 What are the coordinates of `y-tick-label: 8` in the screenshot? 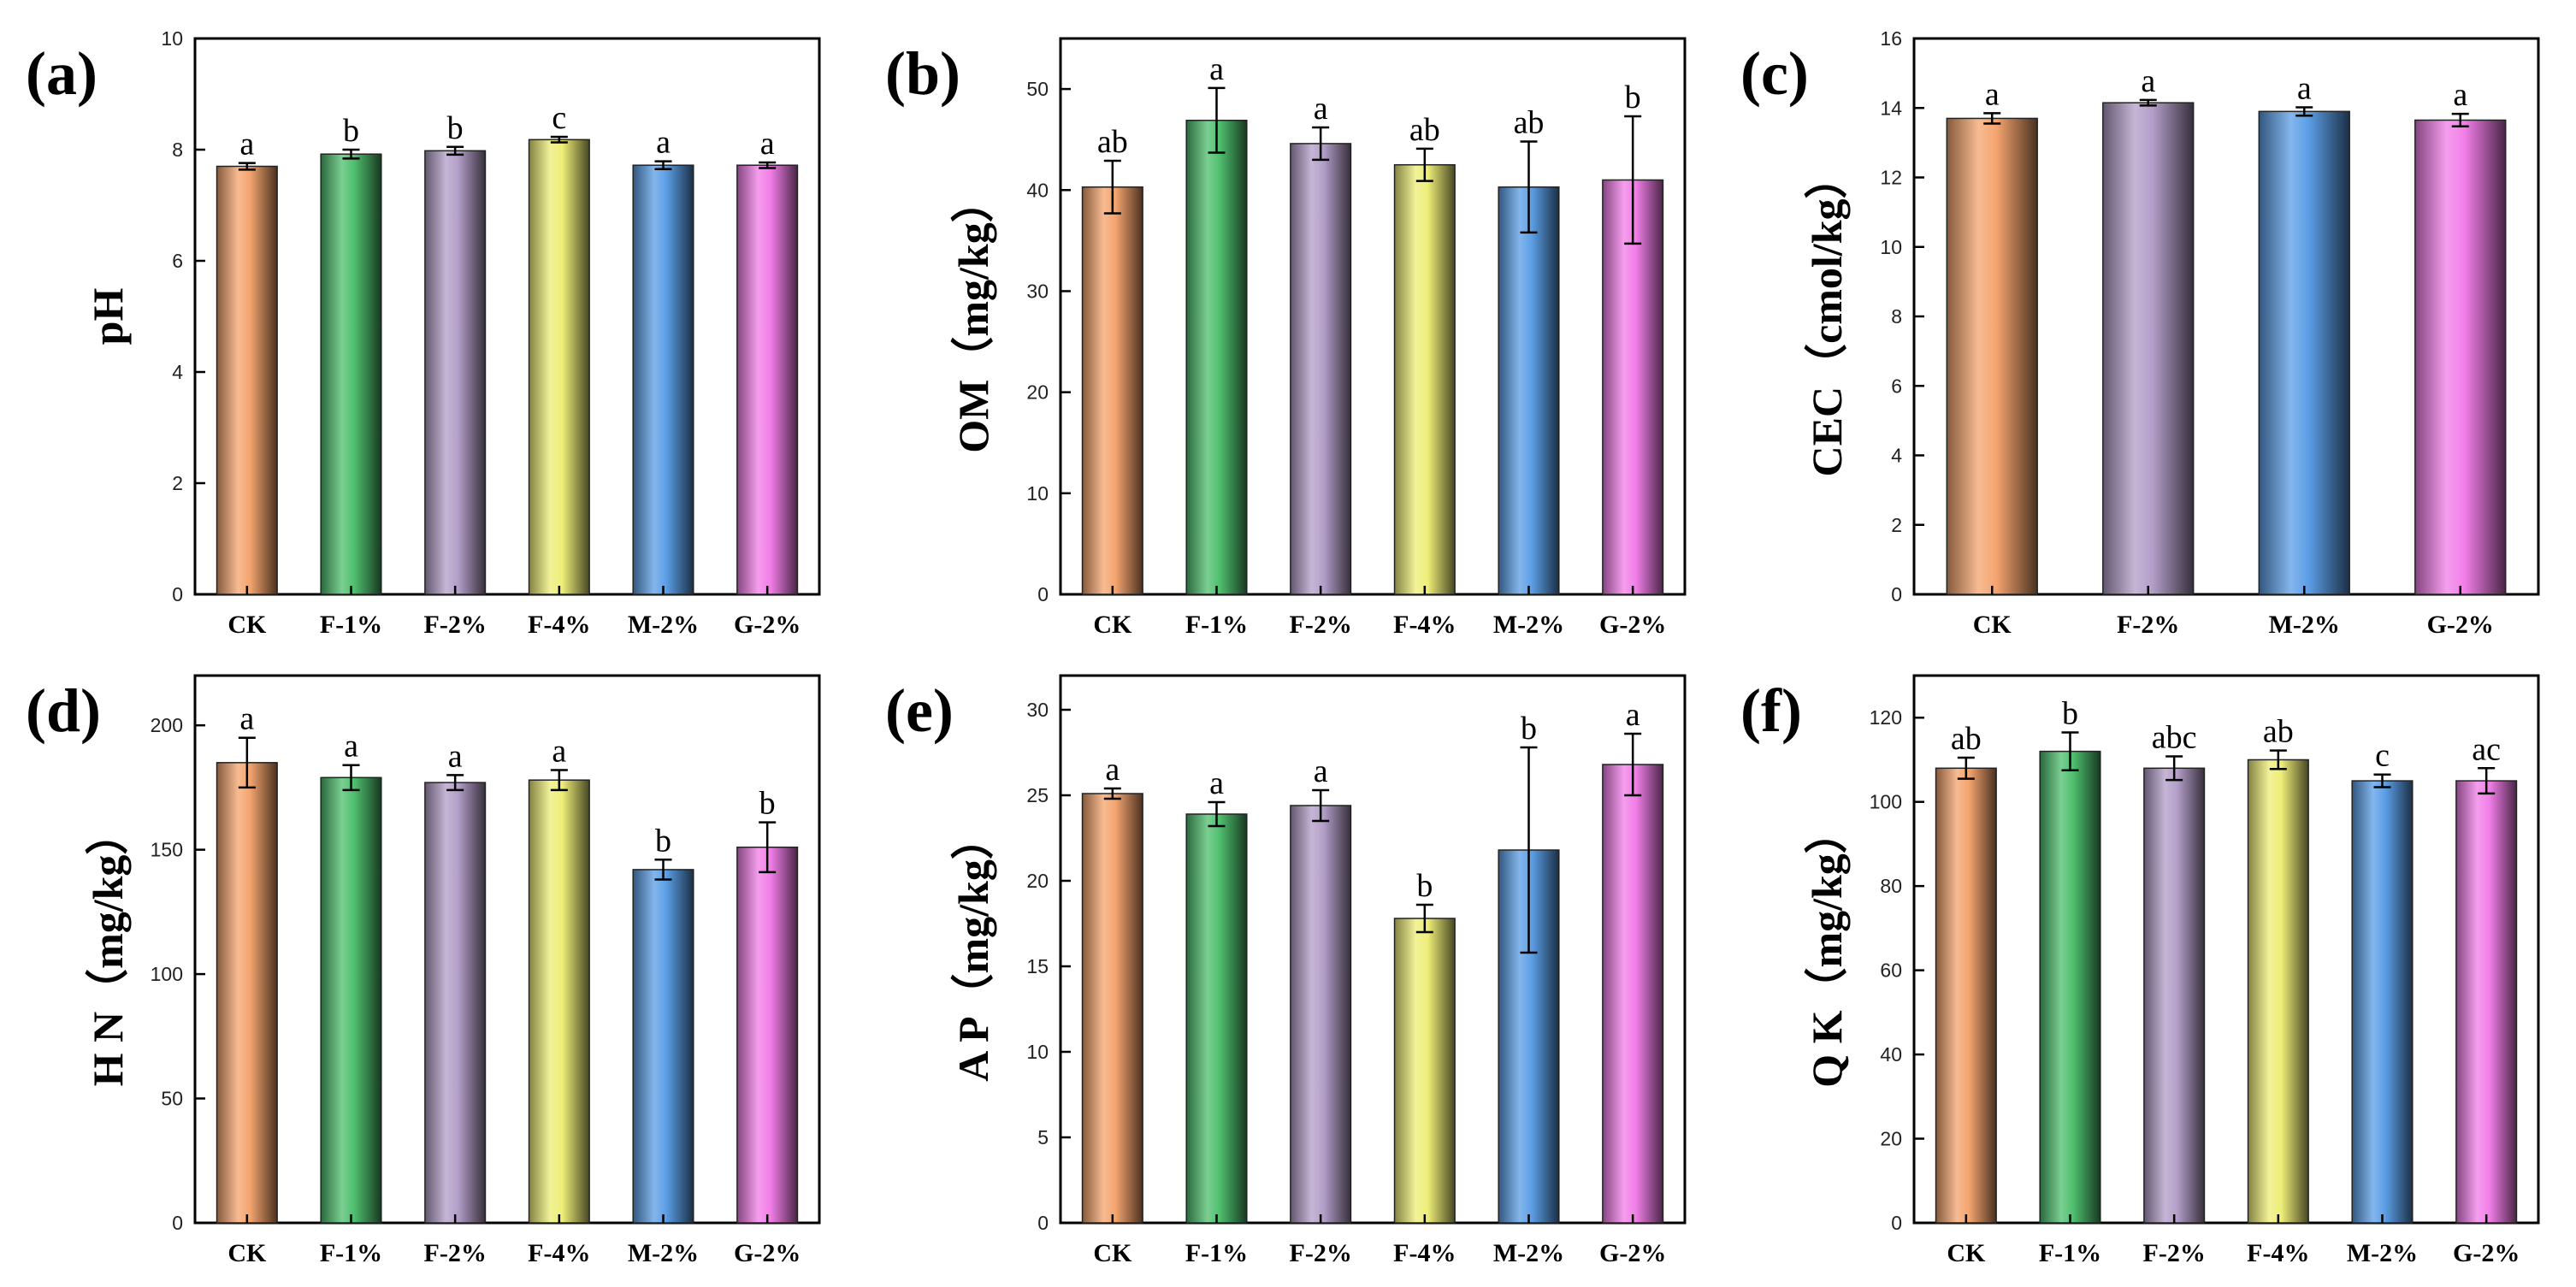 It's located at (1896, 316).